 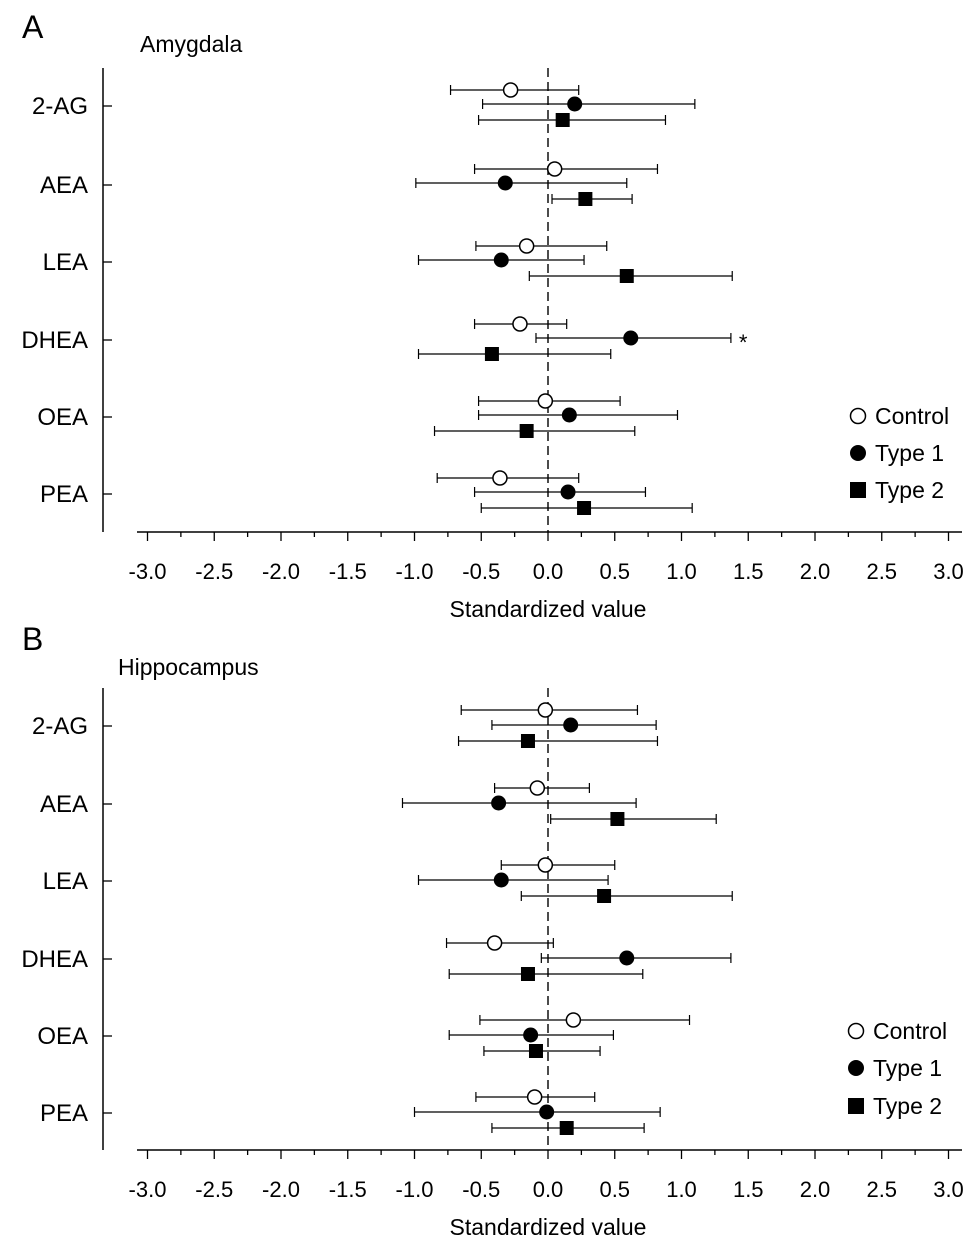 What do you see at coordinates (415, 571) in the screenshot?
I see `panel-a-x-tick-label: -1.0` at bounding box center [415, 571].